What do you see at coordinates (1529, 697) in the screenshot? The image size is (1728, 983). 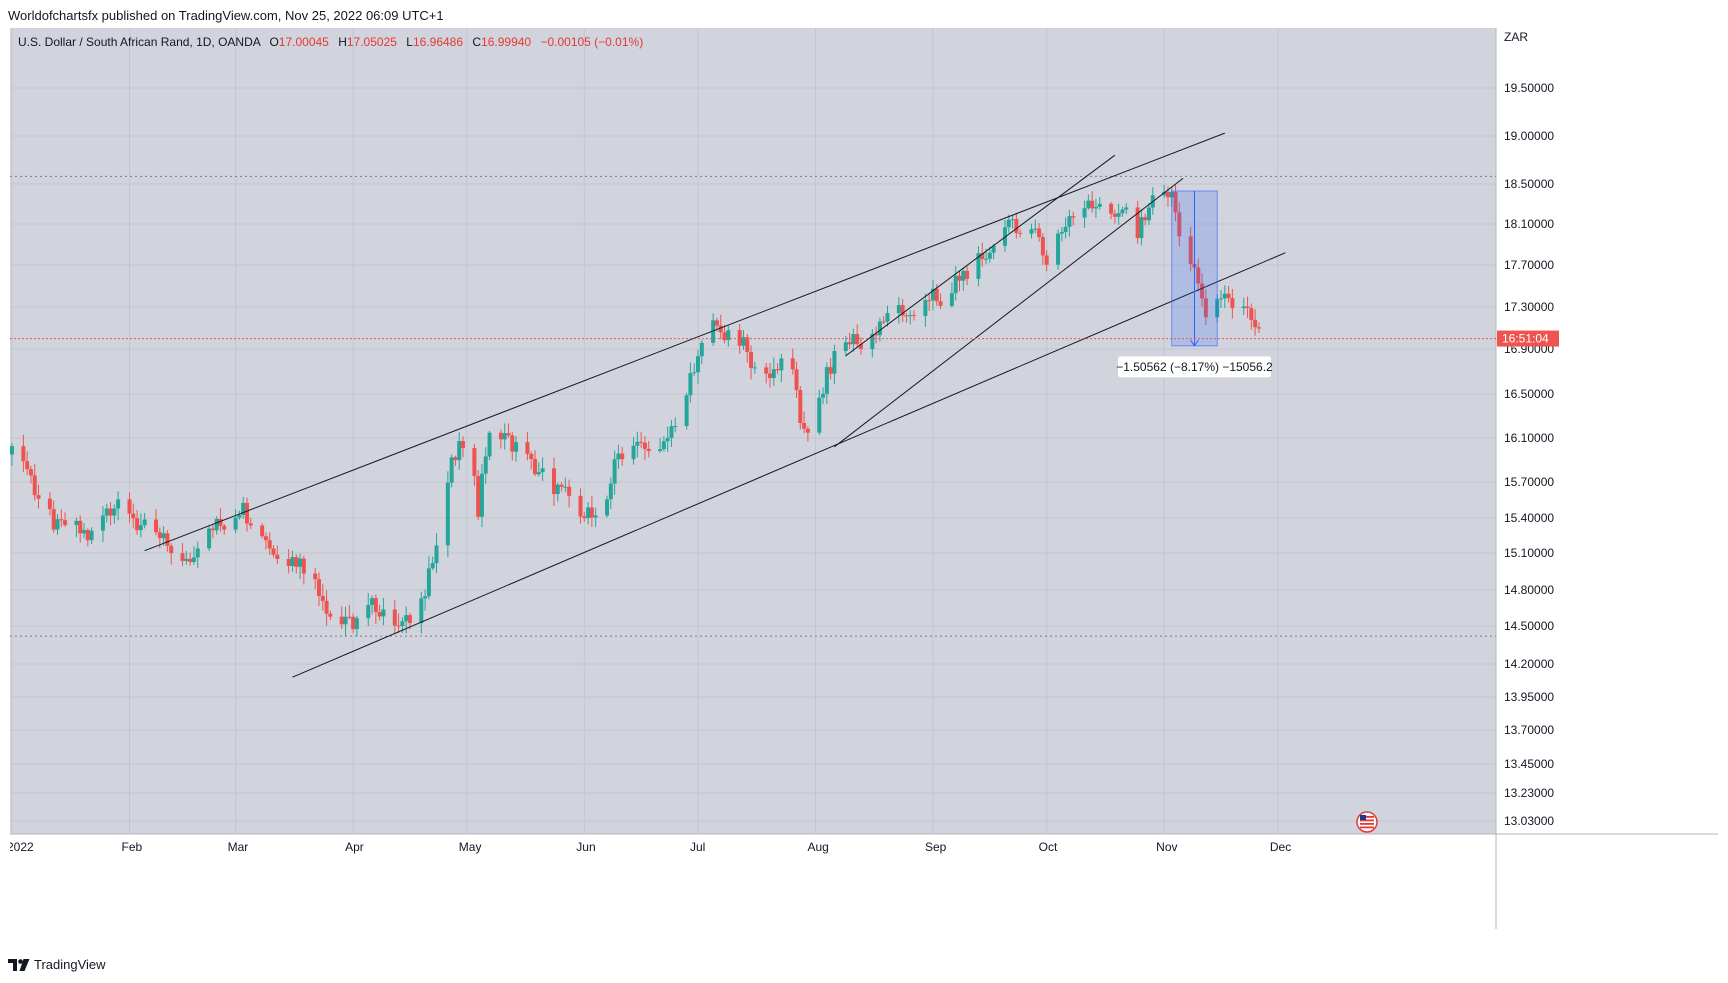 I see `y-tick-label: 13.95000` at bounding box center [1529, 697].